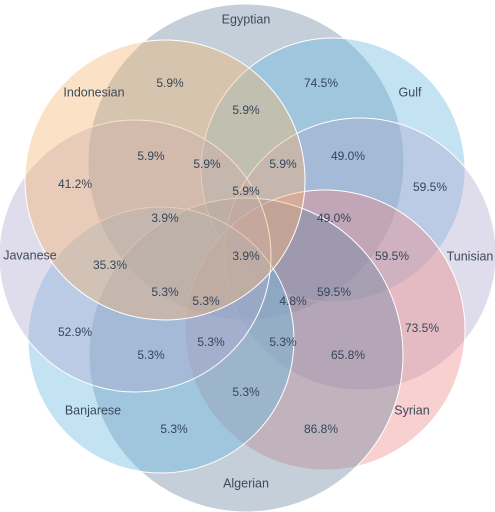  What do you see at coordinates (422, 328) in the screenshot?
I see `region-label: 73.5%` at bounding box center [422, 328].